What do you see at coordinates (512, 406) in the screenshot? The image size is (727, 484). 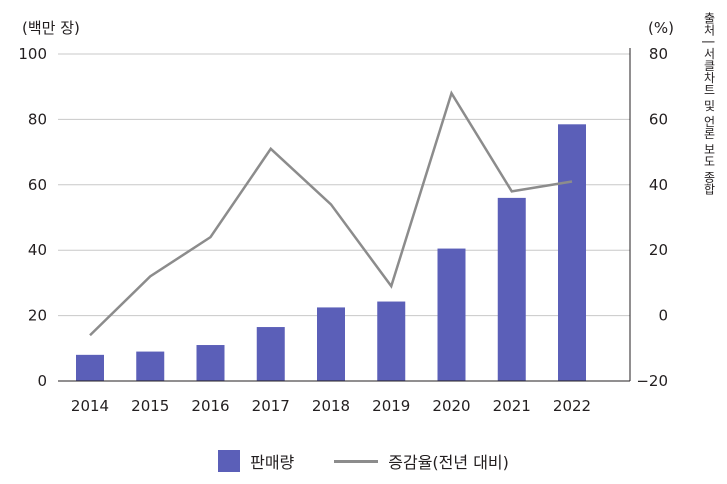 I see `x-tick-label: 2021` at bounding box center [512, 406].